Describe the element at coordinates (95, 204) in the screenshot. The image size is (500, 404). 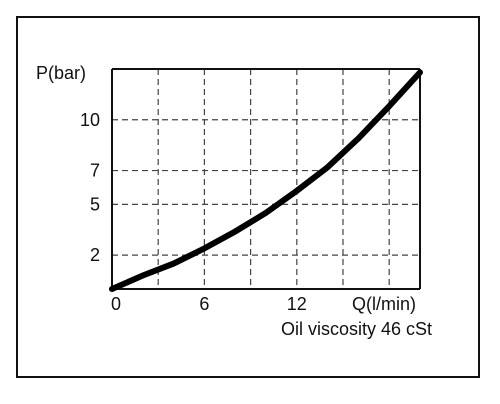
I see `y-tick-label: 5` at that location.